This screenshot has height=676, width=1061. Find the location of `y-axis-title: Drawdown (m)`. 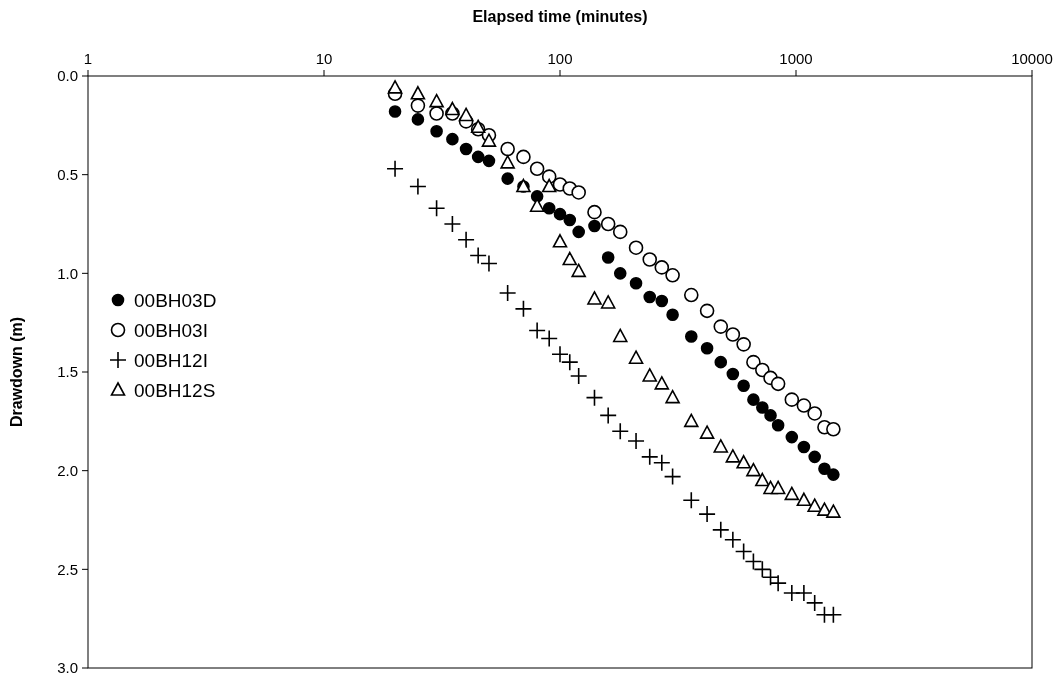

y-axis-title: Drawdown (m) is located at coordinates (16, 372).